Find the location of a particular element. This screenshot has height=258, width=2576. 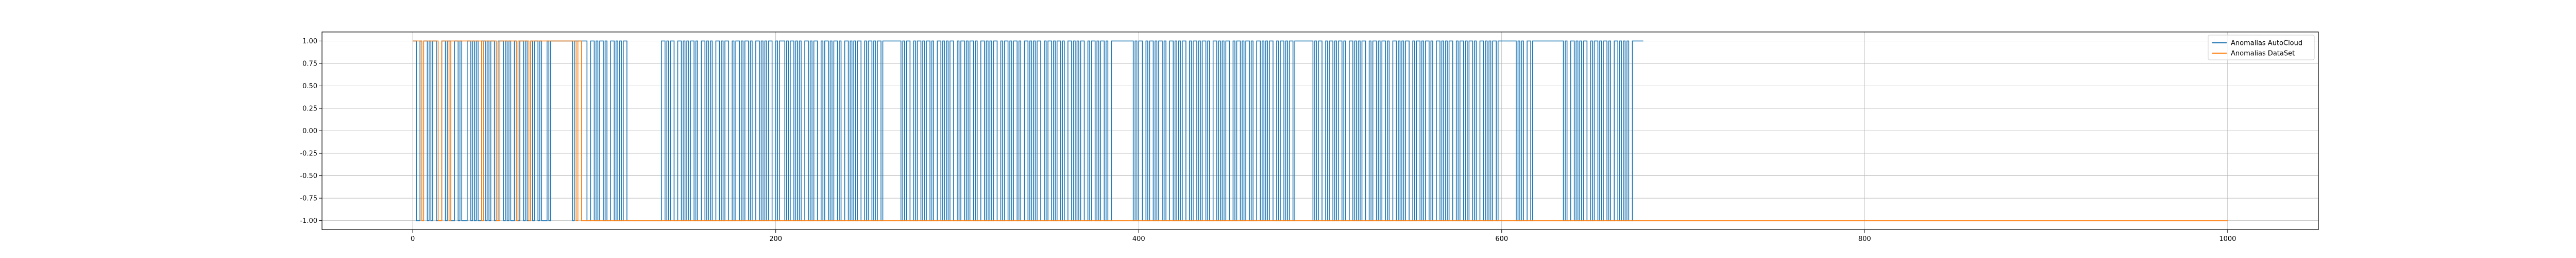

legend-label-0: Anomalias AutoCloud is located at coordinates (2266, 43).